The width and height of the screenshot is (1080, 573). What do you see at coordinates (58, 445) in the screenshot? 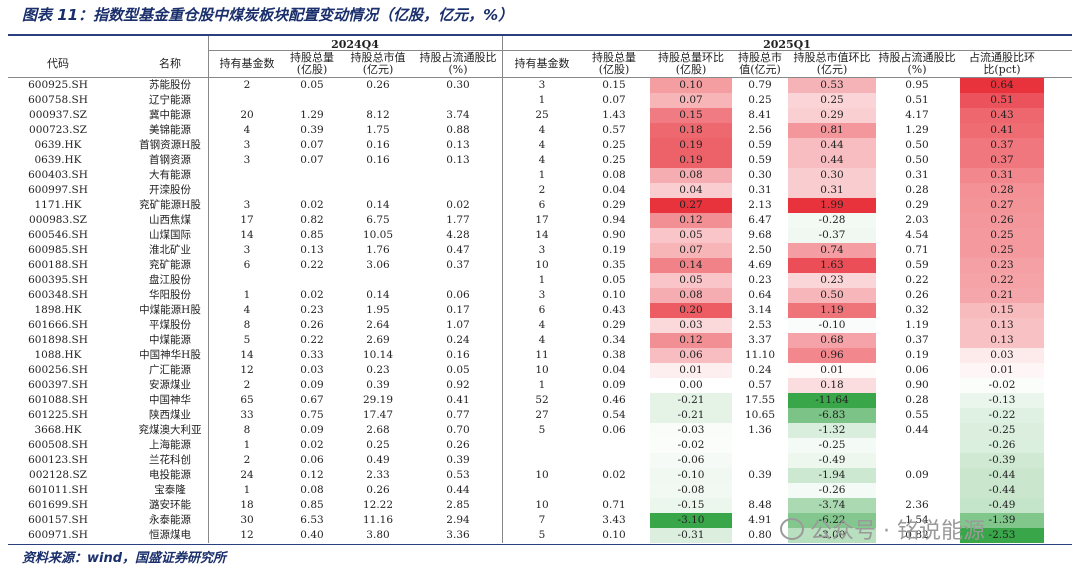
I see `stock-code: 600508.SH` at bounding box center [58, 445].